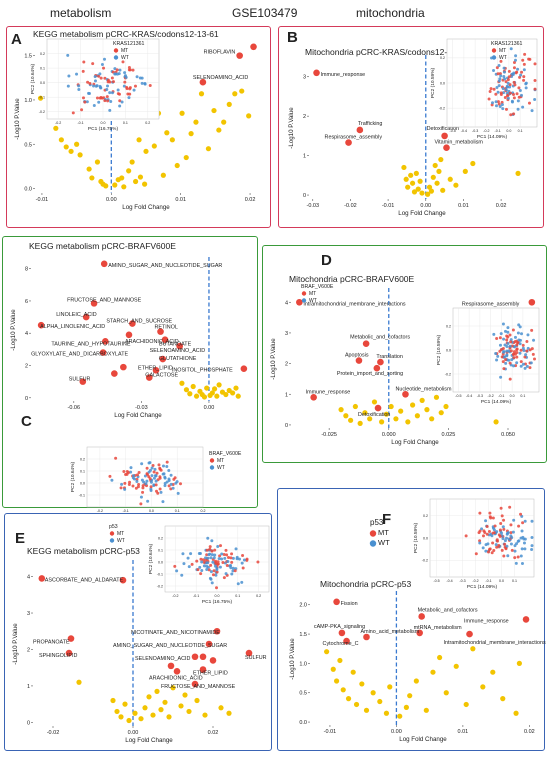  I want to click on legend-label: WT, so click(221, 468).